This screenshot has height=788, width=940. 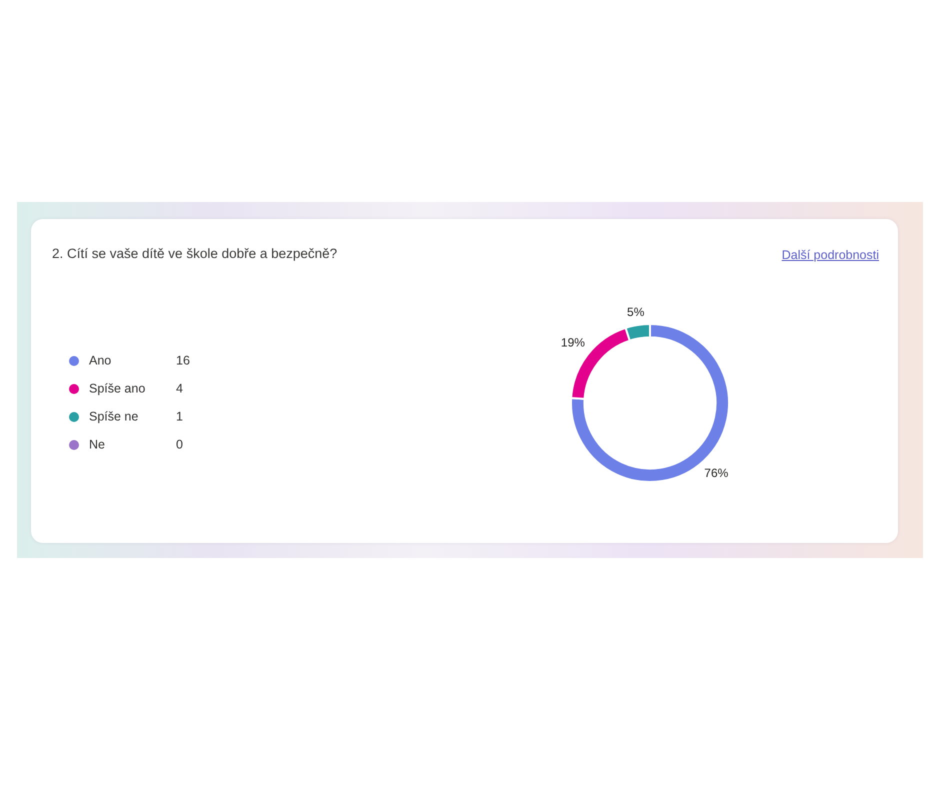 What do you see at coordinates (183, 360) in the screenshot?
I see `text: 16` at bounding box center [183, 360].